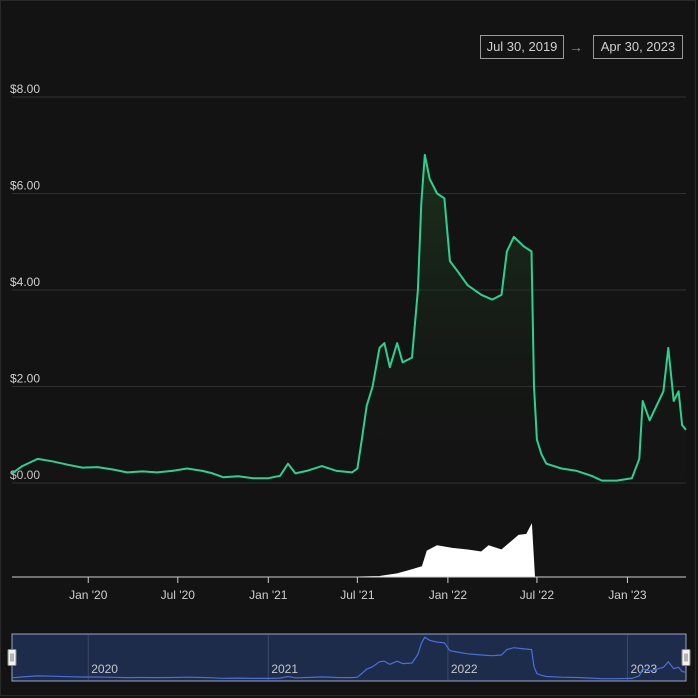  What do you see at coordinates (576, 47) in the screenshot?
I see `range-arrow: →` at bounding box center [576, 47].